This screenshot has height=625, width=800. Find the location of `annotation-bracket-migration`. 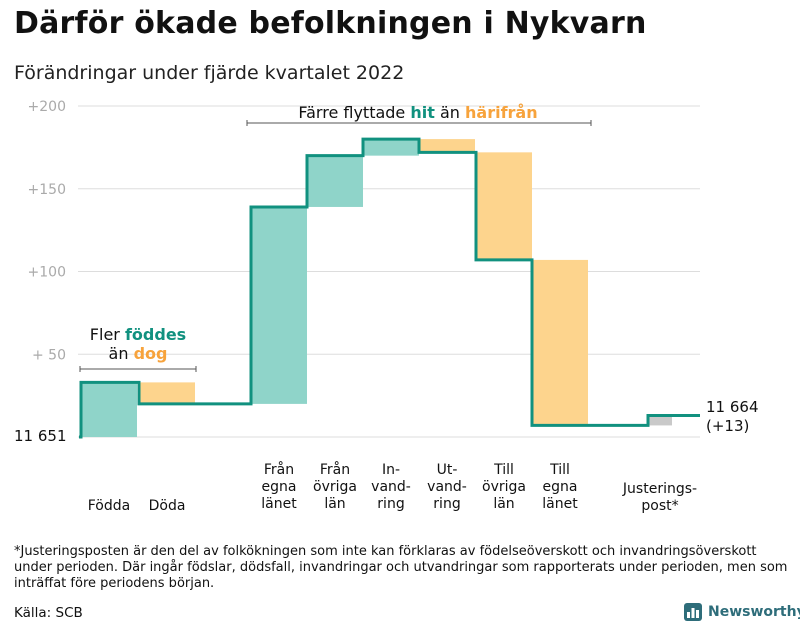

annotation-bracket-migration is located at coordinates (419, 123).